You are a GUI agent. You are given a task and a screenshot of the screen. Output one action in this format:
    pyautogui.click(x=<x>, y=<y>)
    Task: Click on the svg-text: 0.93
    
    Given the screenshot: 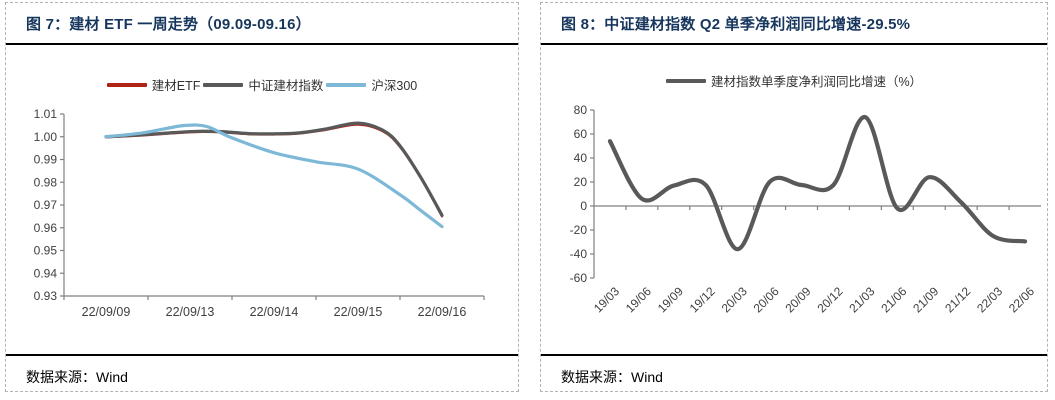 What is the action you would take?
    pyautogui.click(x=46, y=296)
    